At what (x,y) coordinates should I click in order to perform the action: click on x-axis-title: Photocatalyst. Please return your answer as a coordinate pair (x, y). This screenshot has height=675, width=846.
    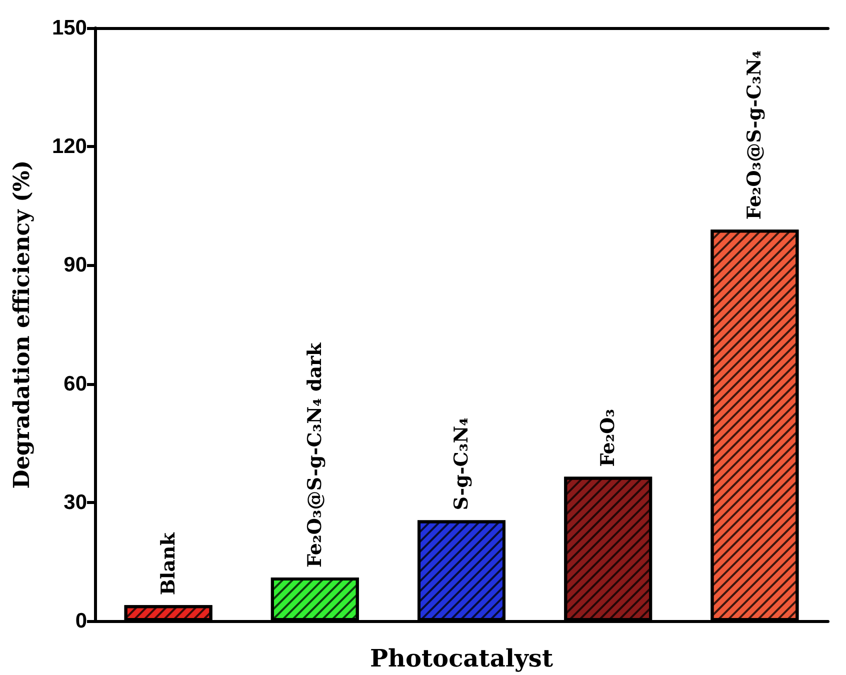
    Looking at the image, I should click on (462, 658).